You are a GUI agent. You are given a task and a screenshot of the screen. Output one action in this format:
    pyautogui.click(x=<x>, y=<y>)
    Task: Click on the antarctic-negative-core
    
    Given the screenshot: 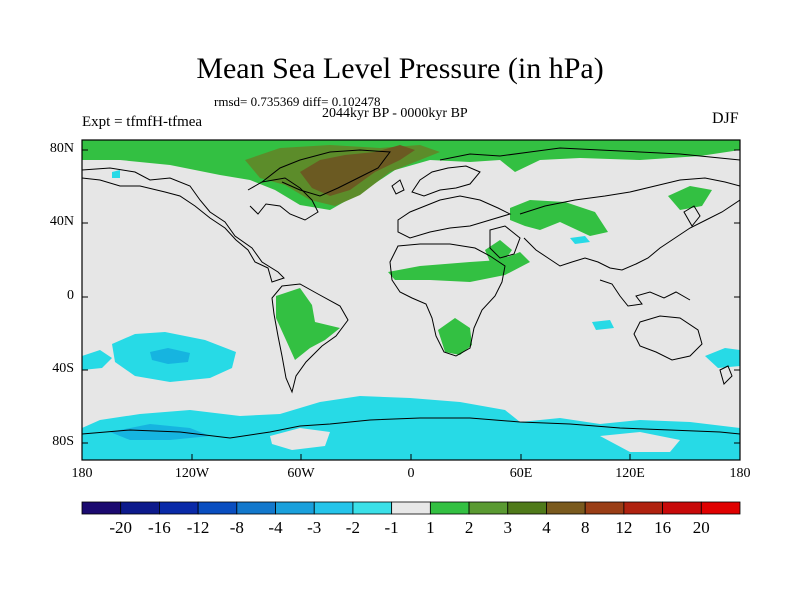 What is the action you would take?
    pyautogui.click(x=160, y=432)
    